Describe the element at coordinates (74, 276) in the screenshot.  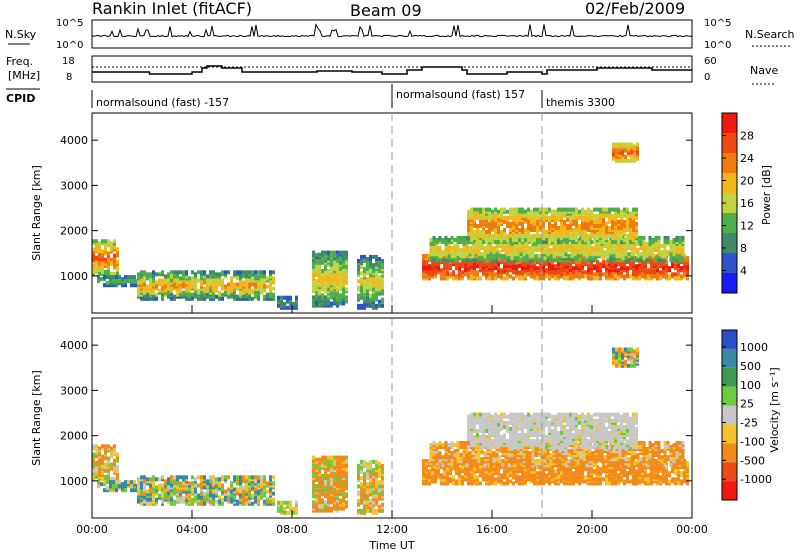
I see `y-tick-label: 1000` at that location.